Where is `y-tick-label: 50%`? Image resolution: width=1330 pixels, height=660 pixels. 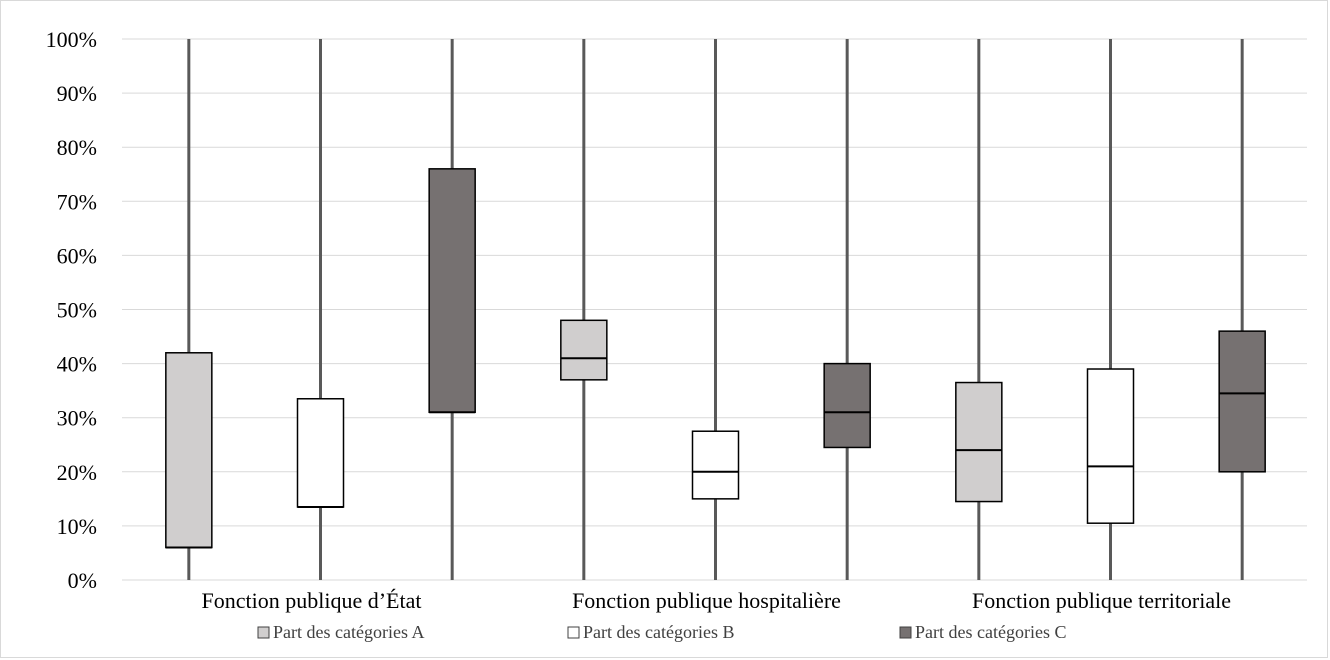
y-tick-label: 50% is located at coordinates (77, 310).